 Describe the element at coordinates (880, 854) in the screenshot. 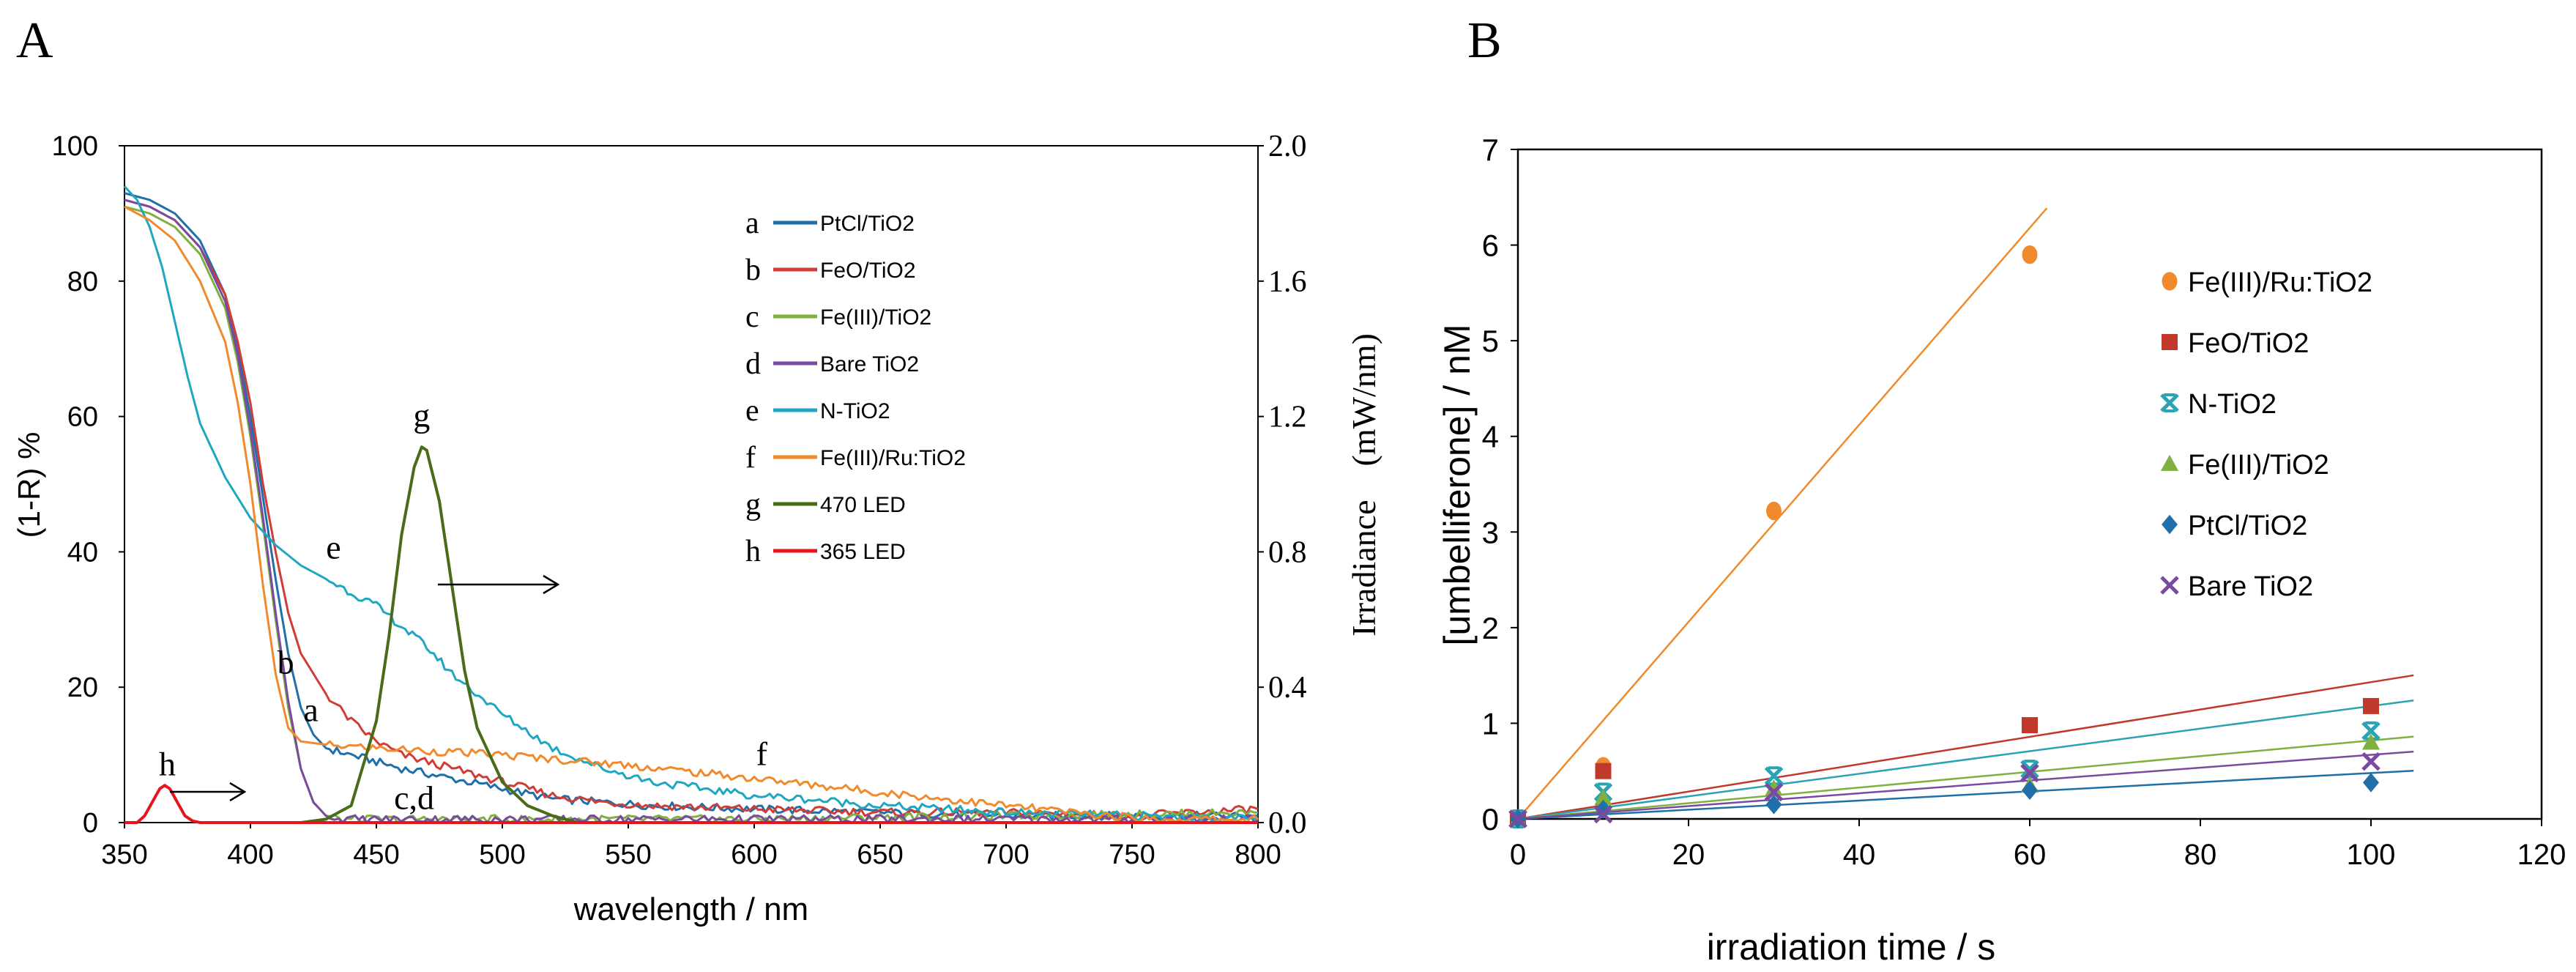

I see `x-tick-label: 650` at that location.